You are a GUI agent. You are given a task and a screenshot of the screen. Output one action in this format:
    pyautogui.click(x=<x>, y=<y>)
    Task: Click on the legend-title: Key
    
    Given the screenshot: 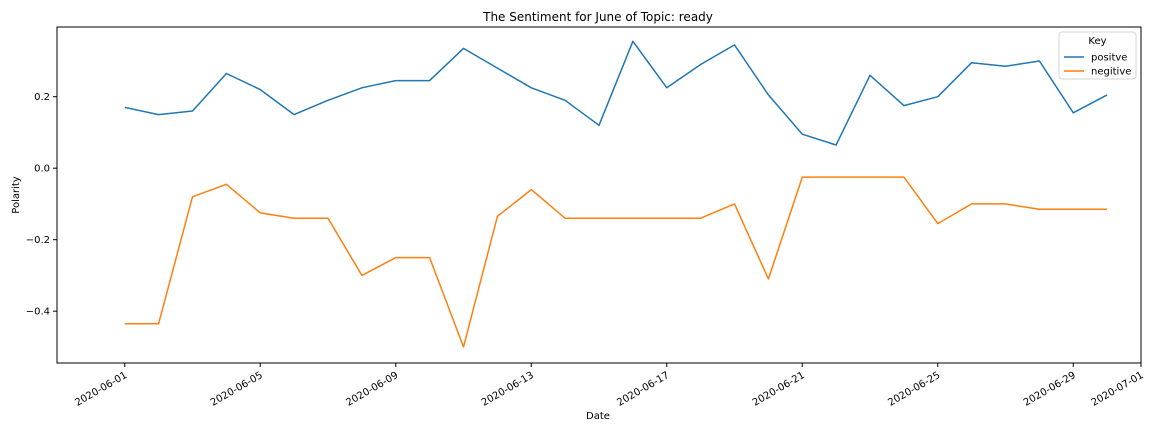 What is the action you would take?
    pyautogui.click(x=1097, y=41)
    